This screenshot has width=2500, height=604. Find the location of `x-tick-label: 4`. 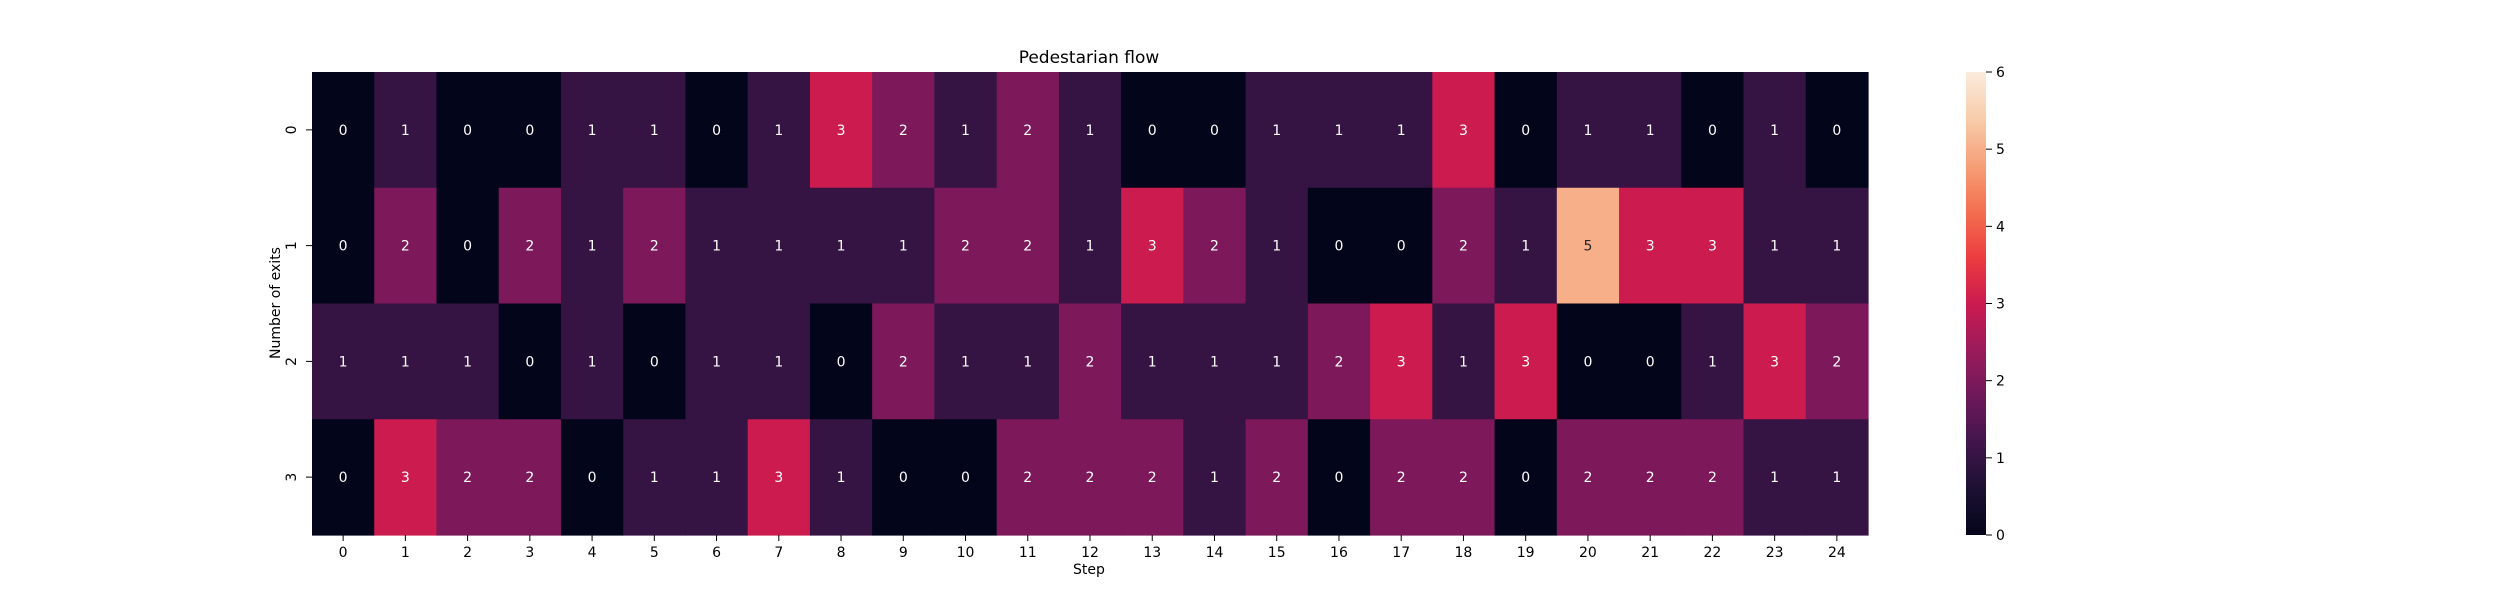

x-tick-label: 4 is located at coordinates (592, 553).